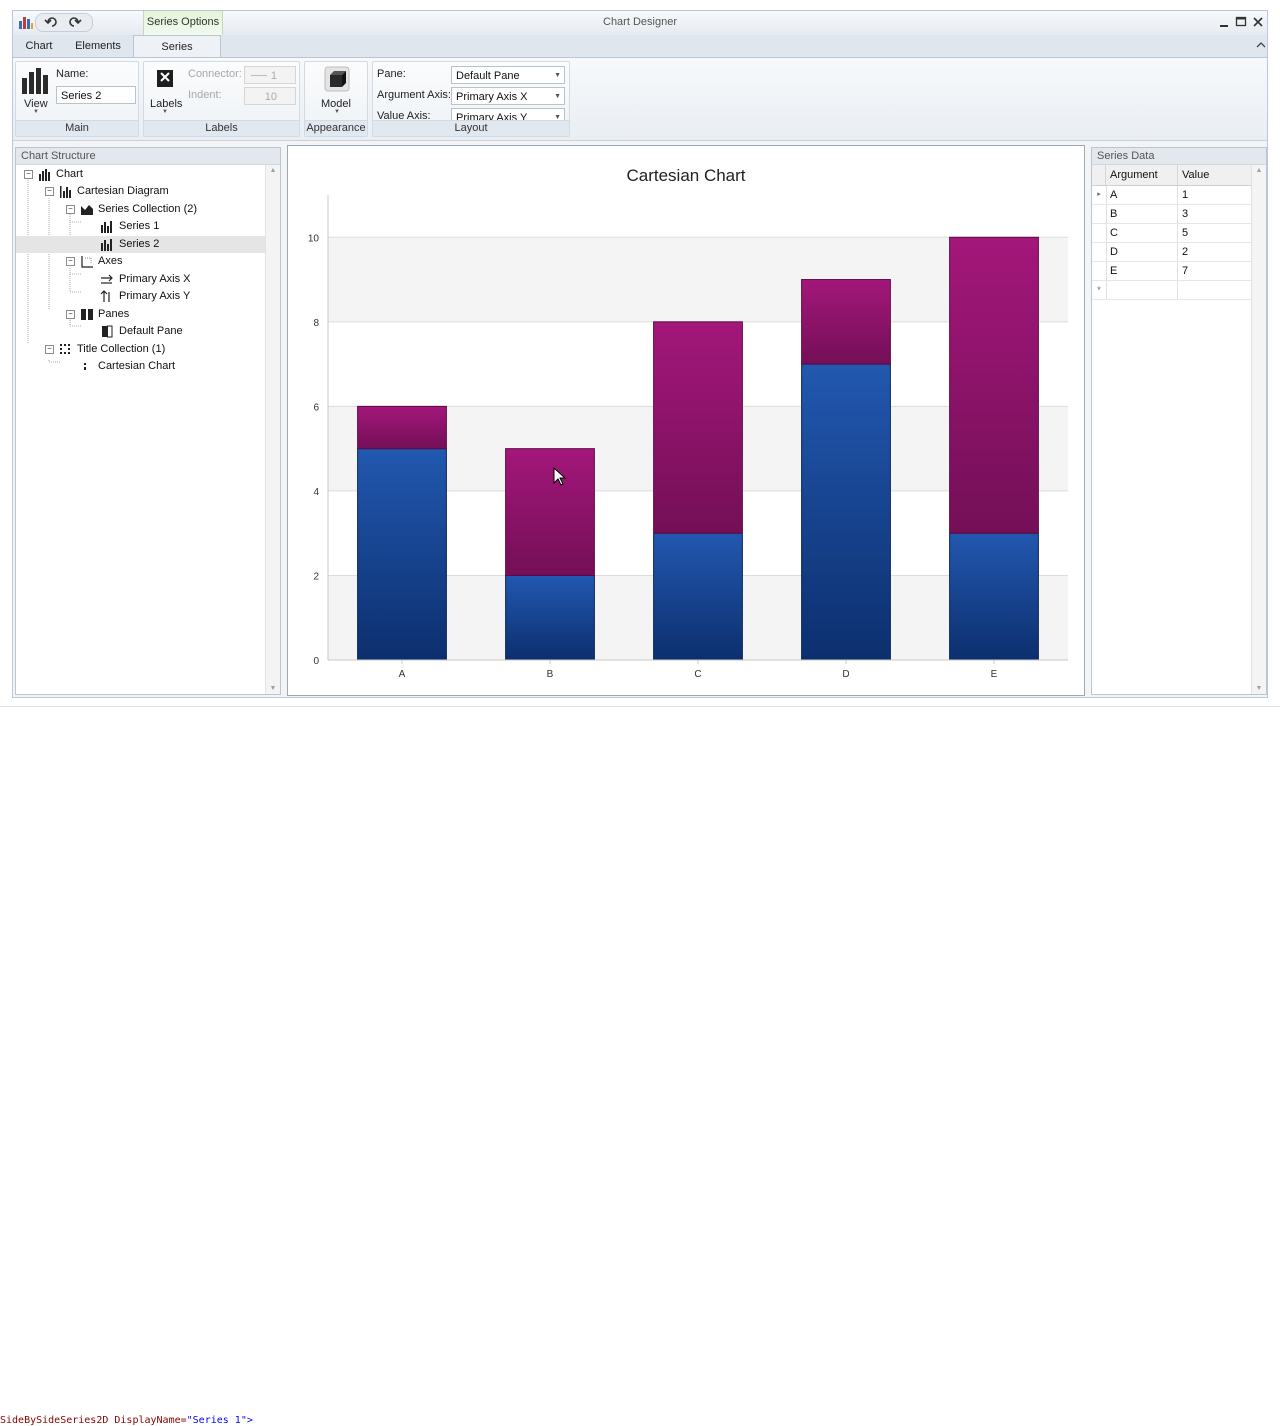 The image size is (1280, 1426). Describe the element at coordinates (994, 385) in the screenshot. I see `bar-series-2-e` at that location.